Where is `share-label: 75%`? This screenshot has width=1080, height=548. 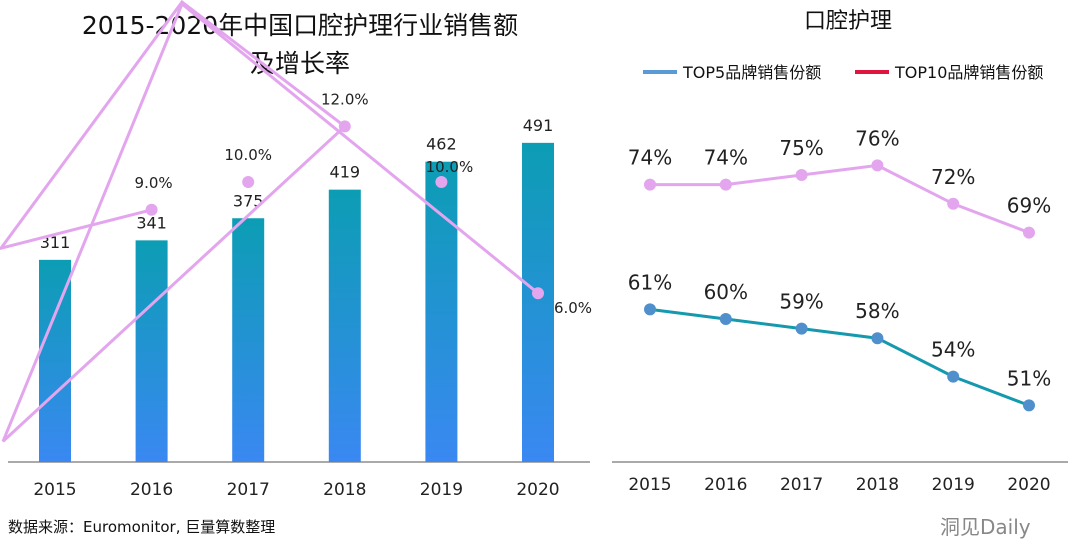
share-label: 75% is located at coordinates (801, 148).